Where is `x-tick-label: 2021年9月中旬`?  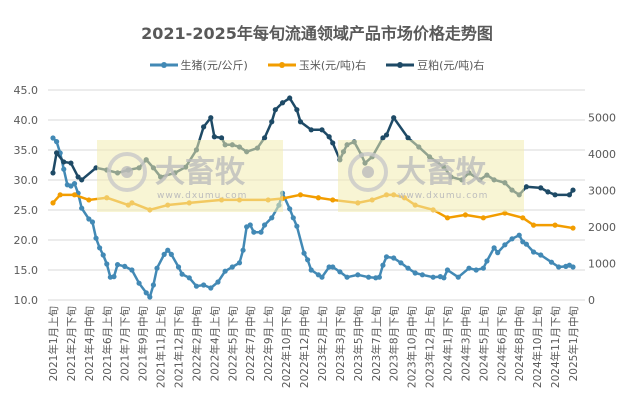 x-tick-label: 2021年9月中旬 is located at coordinates (143, 343).